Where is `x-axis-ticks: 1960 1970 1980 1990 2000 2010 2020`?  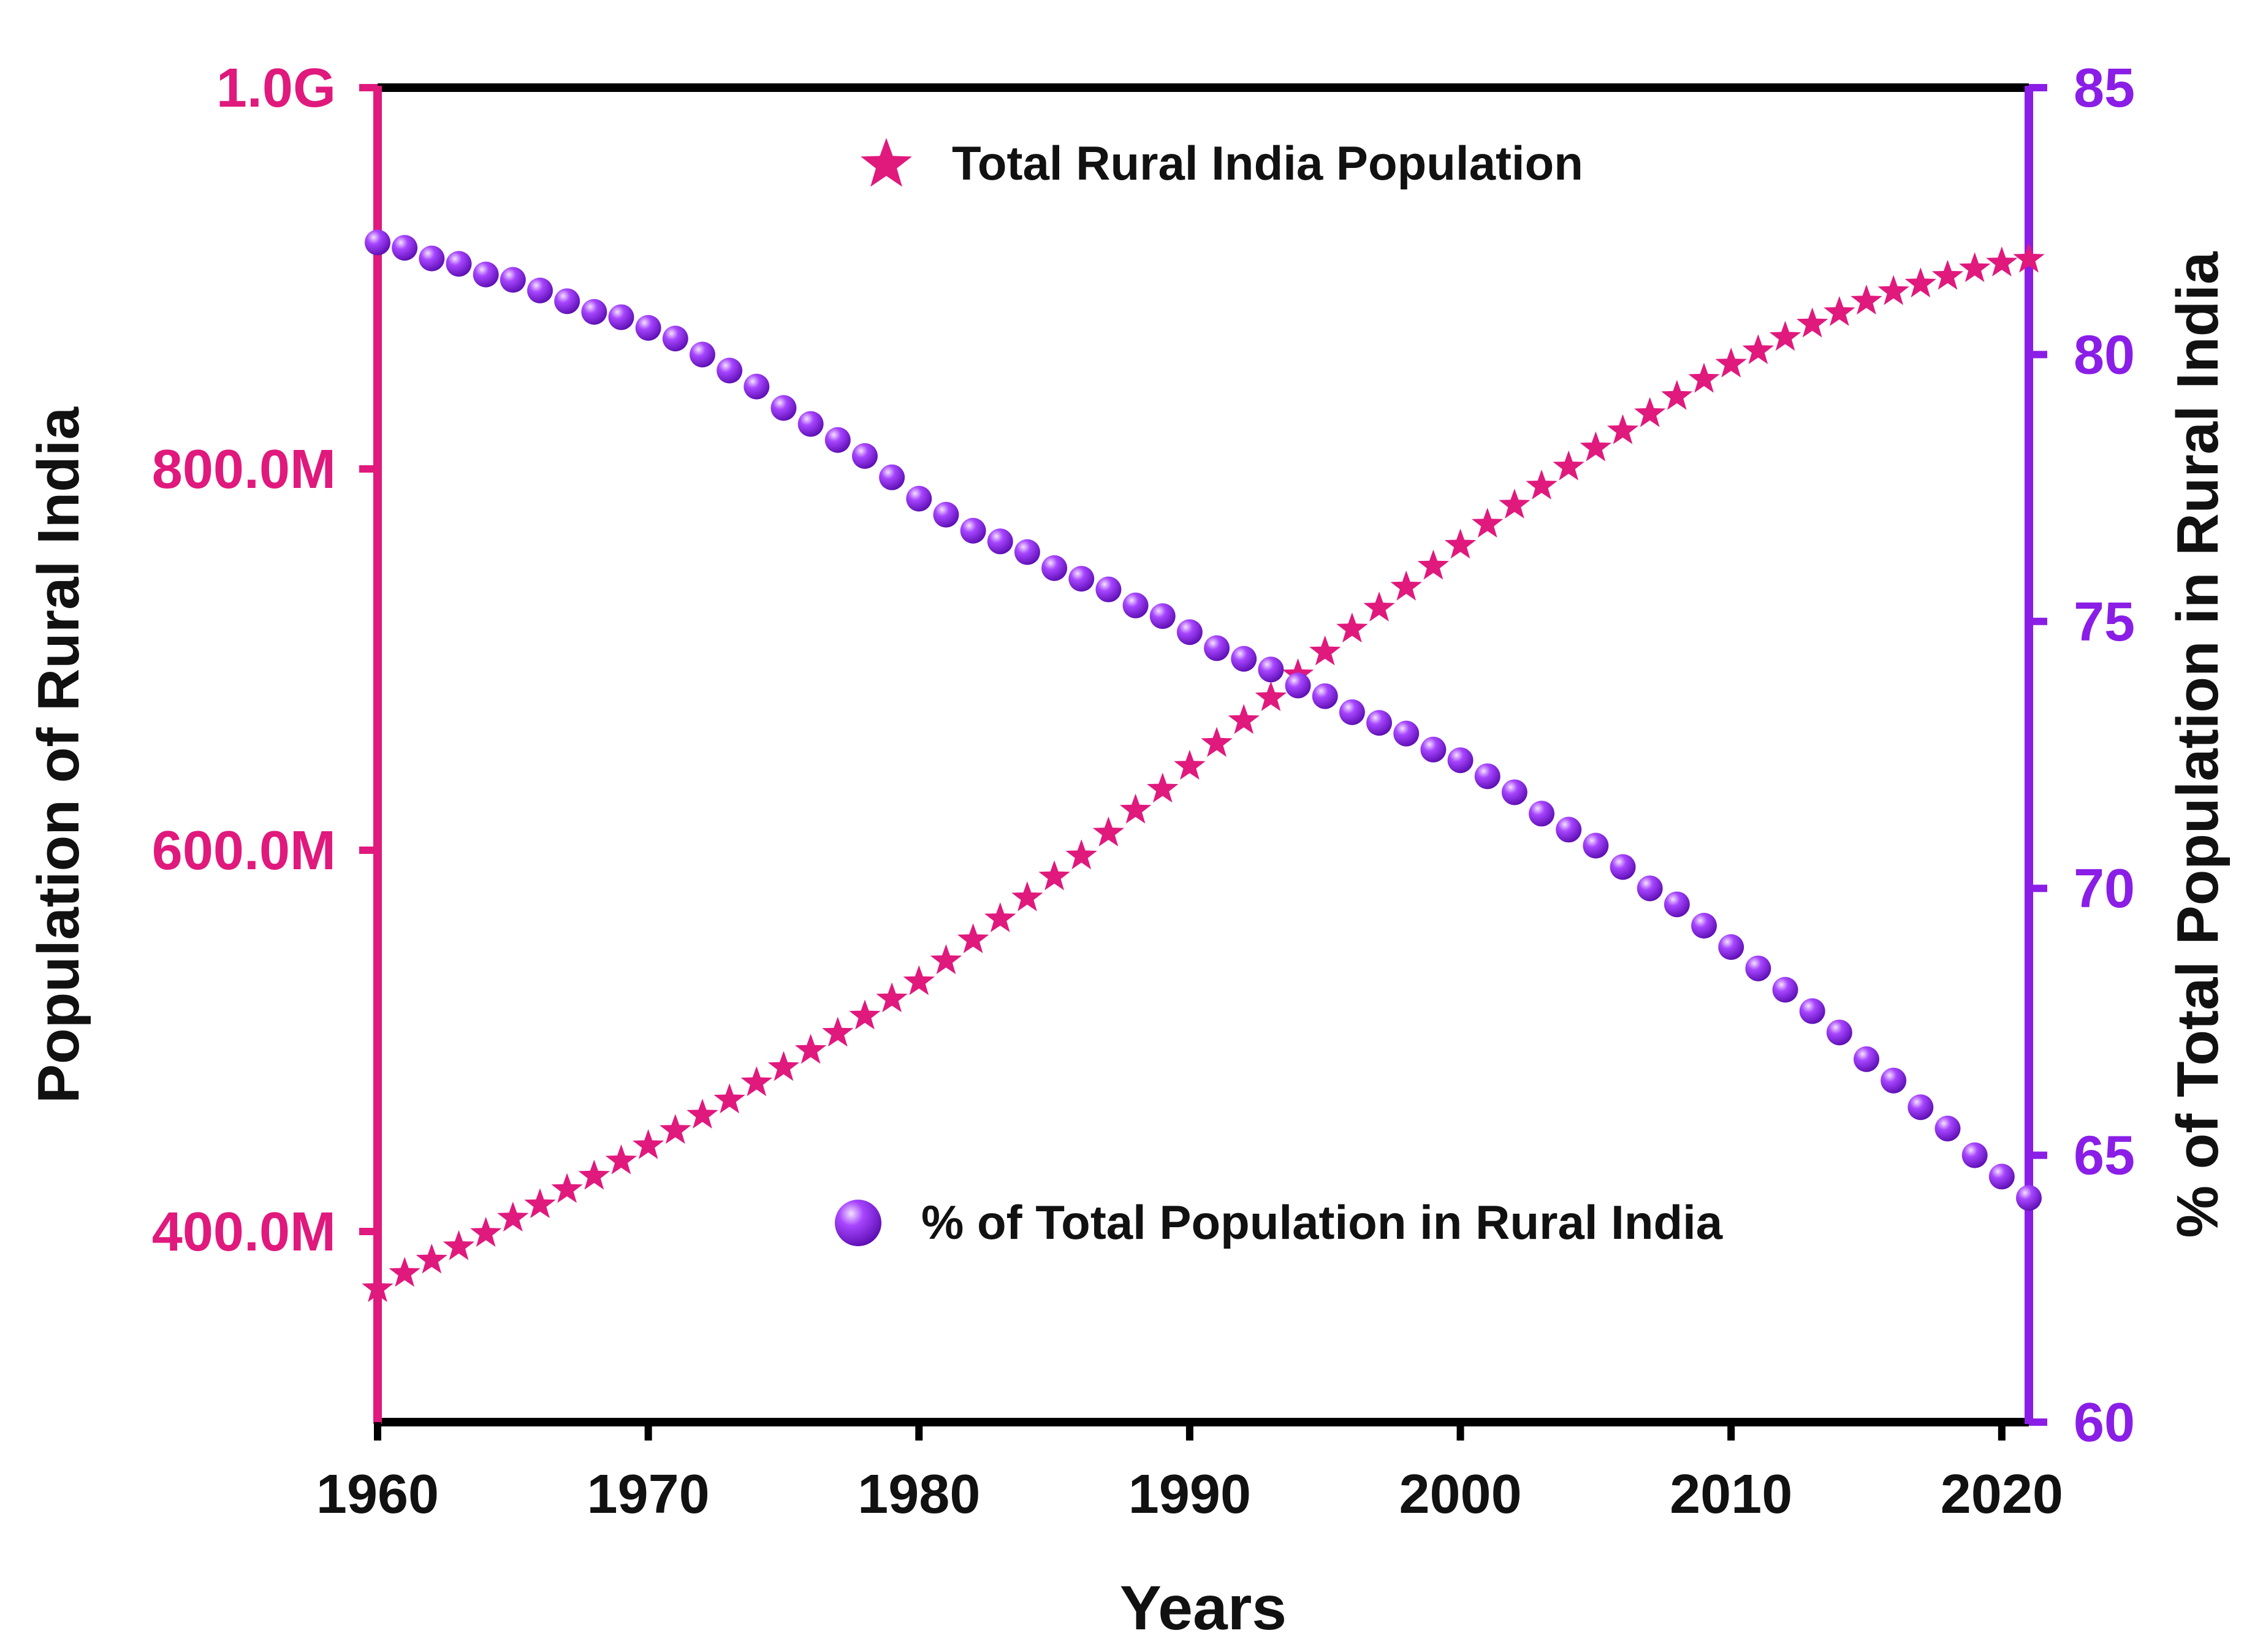
x-axis-ticks: 1960 1970 1980 1990 2000 2010 2020 is located at coordinates (1189, 1473).